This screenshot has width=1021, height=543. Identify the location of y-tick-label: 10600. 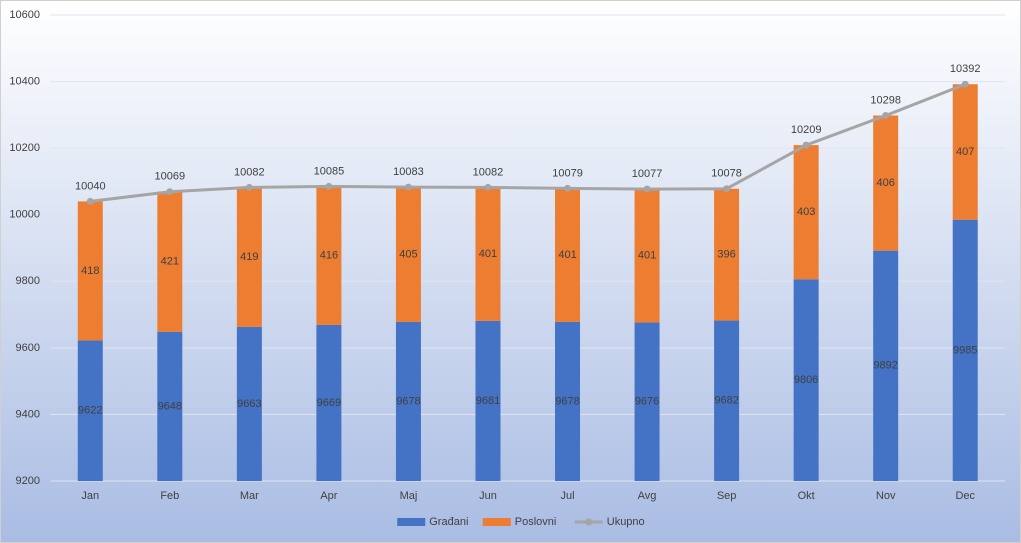
(24, 15).